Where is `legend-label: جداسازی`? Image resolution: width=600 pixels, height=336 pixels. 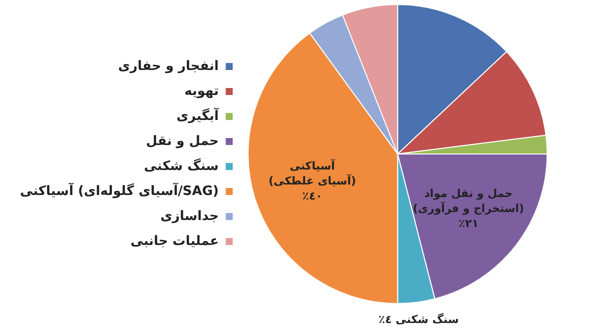
legend-label: جداسازی is located at coordinates (189, 216).